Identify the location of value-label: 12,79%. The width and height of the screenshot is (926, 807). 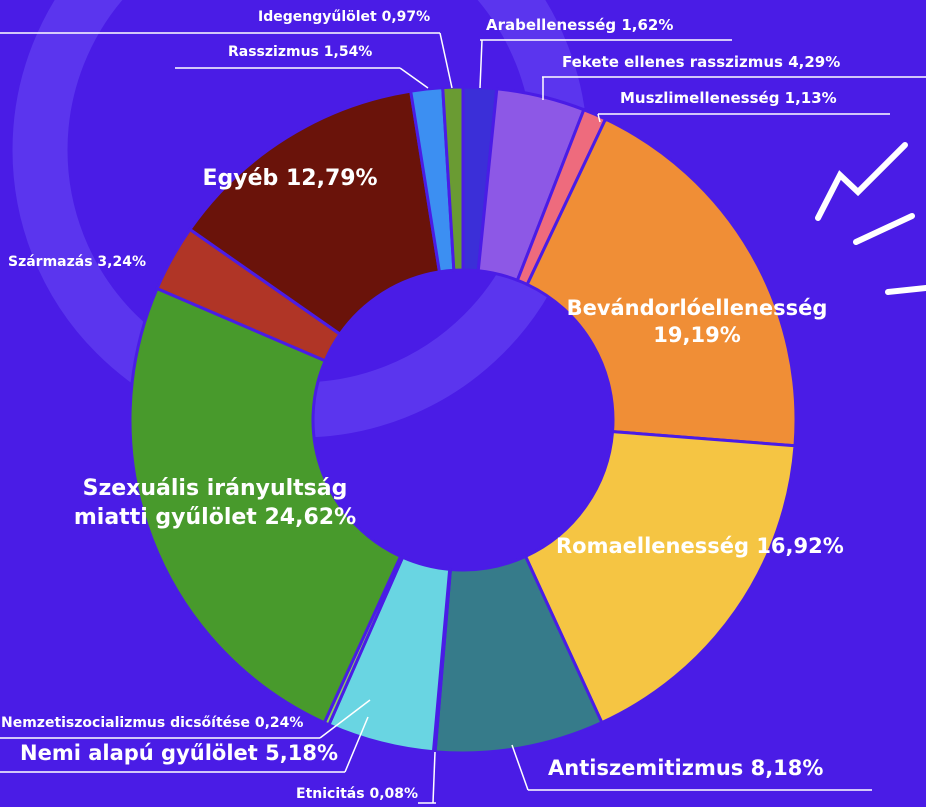
(331, 178).